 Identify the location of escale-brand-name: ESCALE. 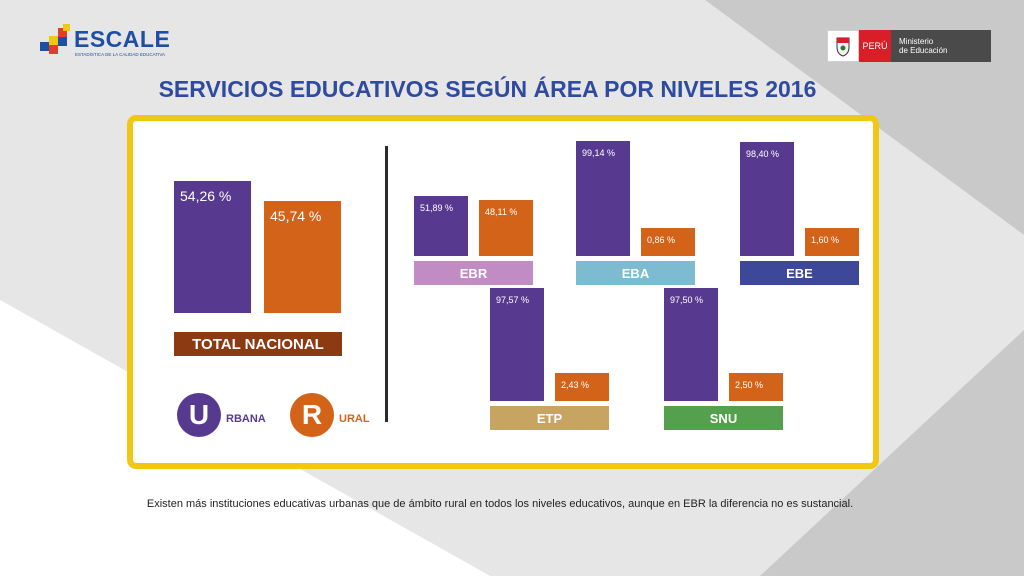
(122, 39).